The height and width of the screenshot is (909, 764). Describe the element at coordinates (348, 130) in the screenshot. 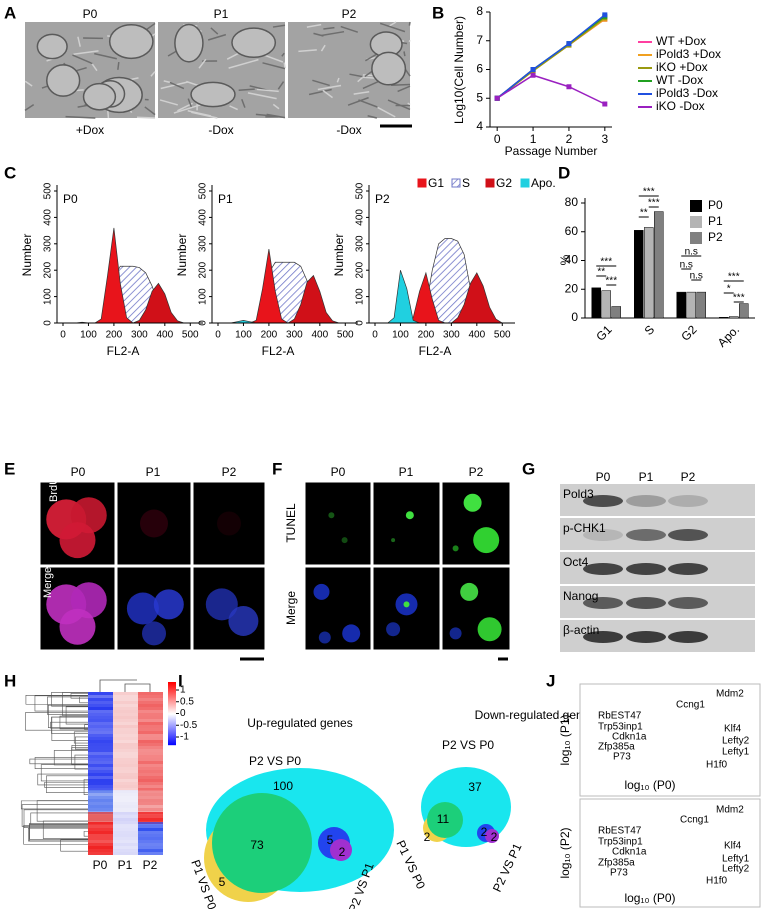

I see `condition-label: -Dox` at that location.